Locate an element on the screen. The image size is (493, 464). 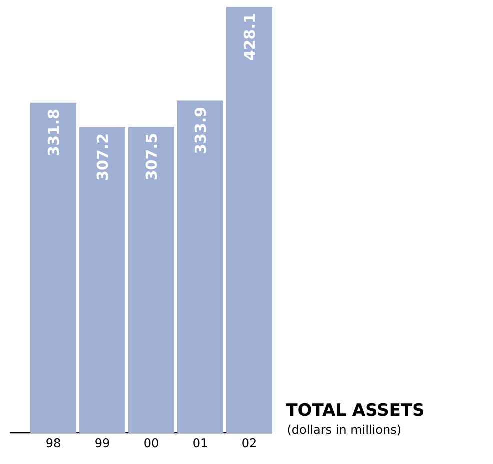
x-tick-label: 02 is located at coordinates (249, 443).